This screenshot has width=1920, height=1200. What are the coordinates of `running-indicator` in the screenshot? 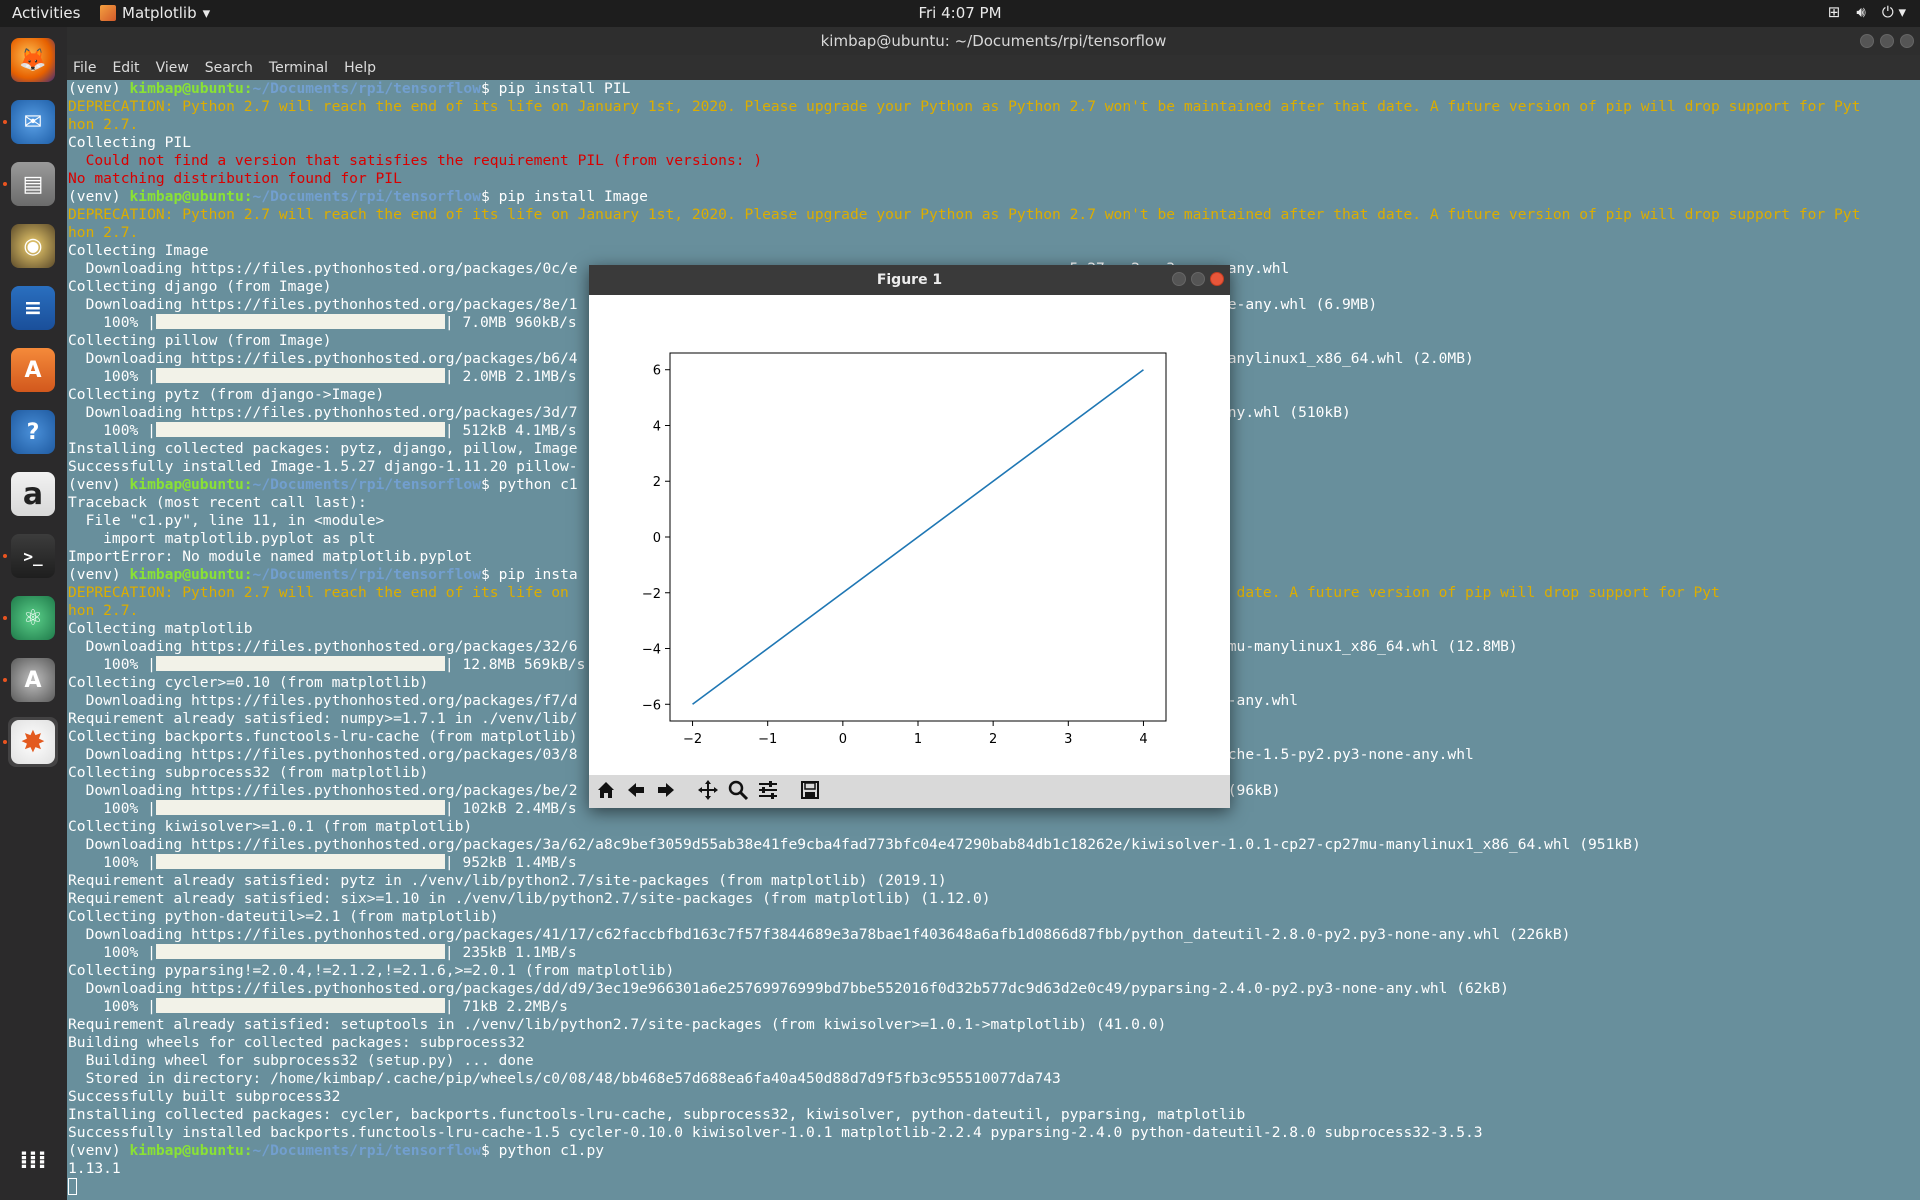 It's located at (5, 618).